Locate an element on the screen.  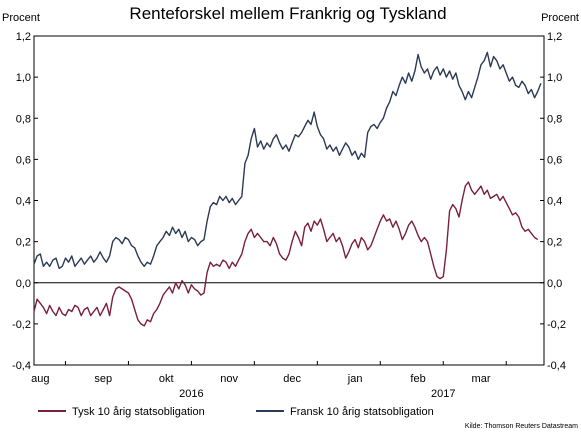
source-note: Kilde: Thomson Reuters Datastream is located at coordinates (521, 426).